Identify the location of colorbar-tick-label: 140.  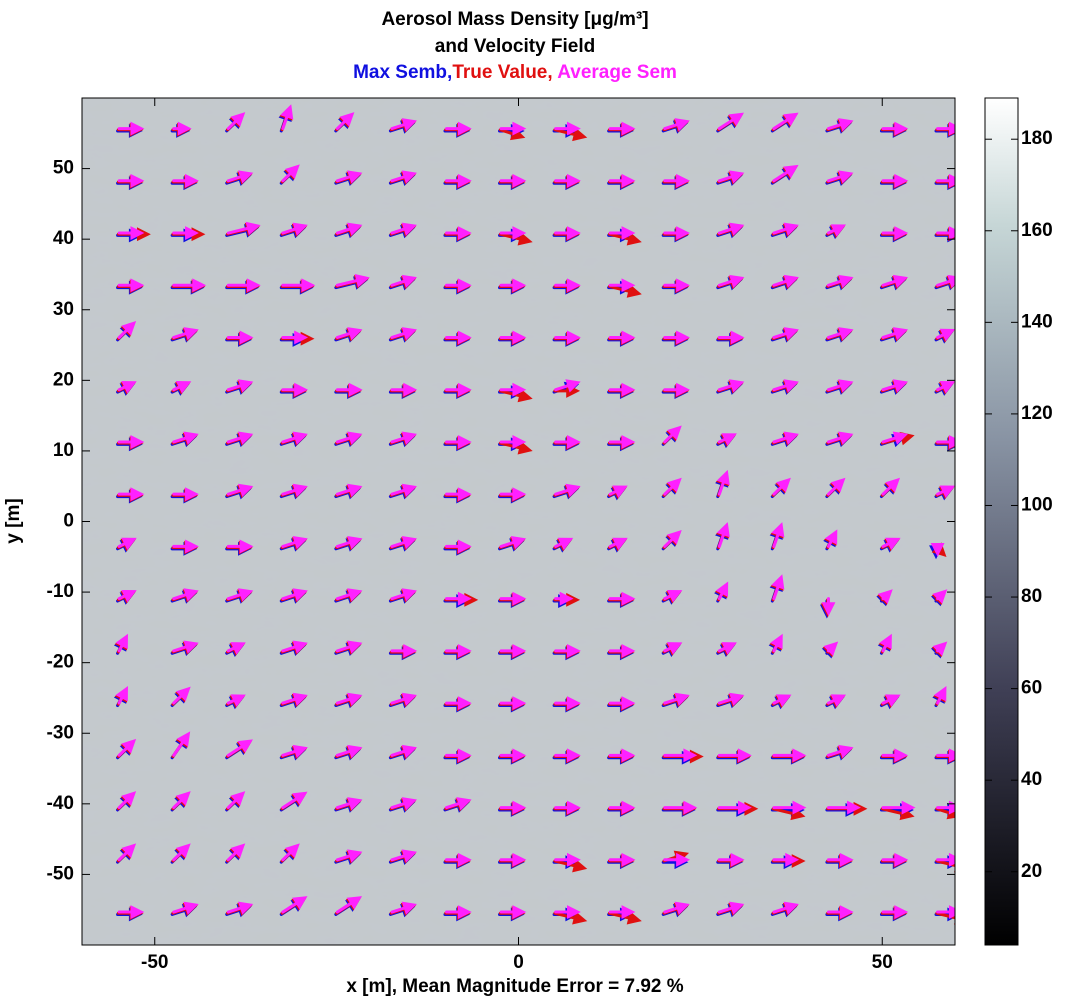
(1037, 321).